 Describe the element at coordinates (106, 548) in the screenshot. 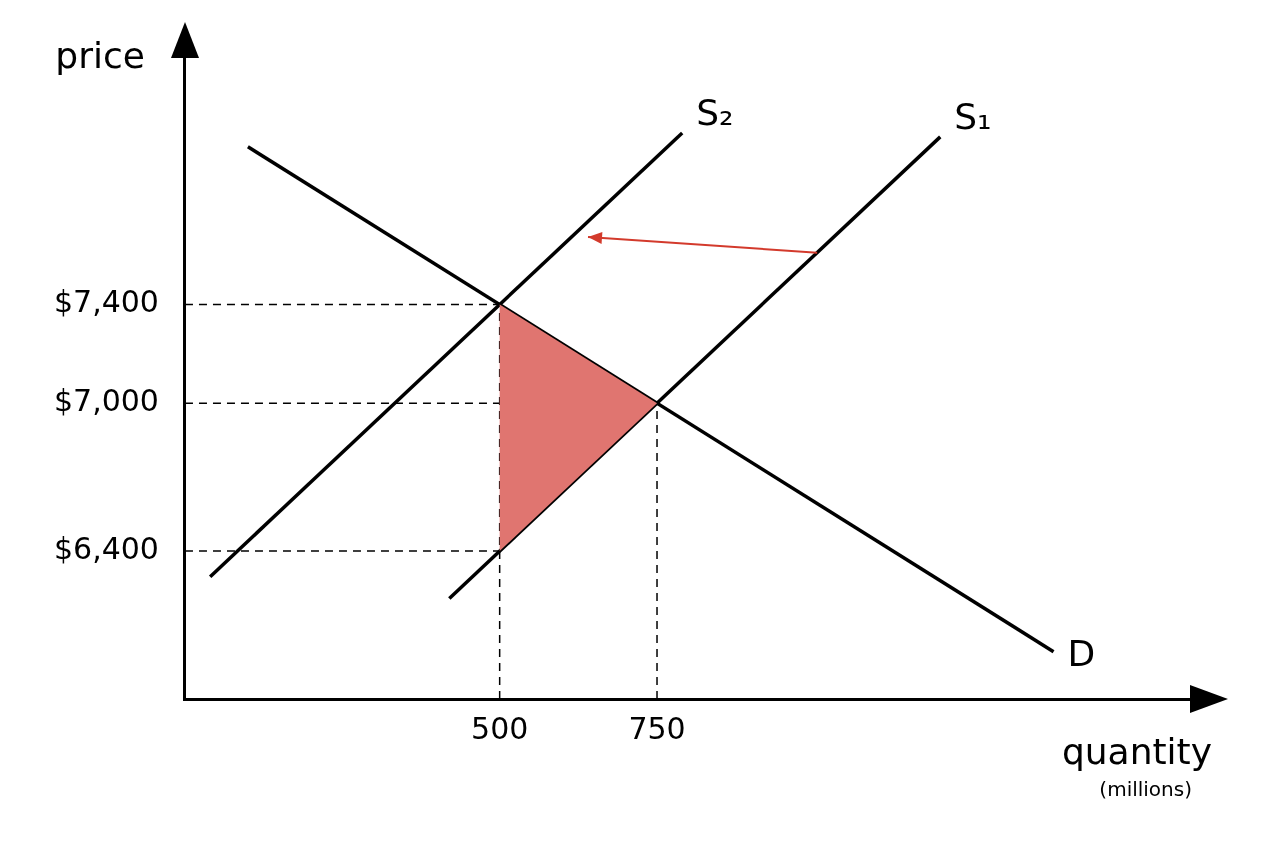

I see `y-tick-label: $6,400` at that location.